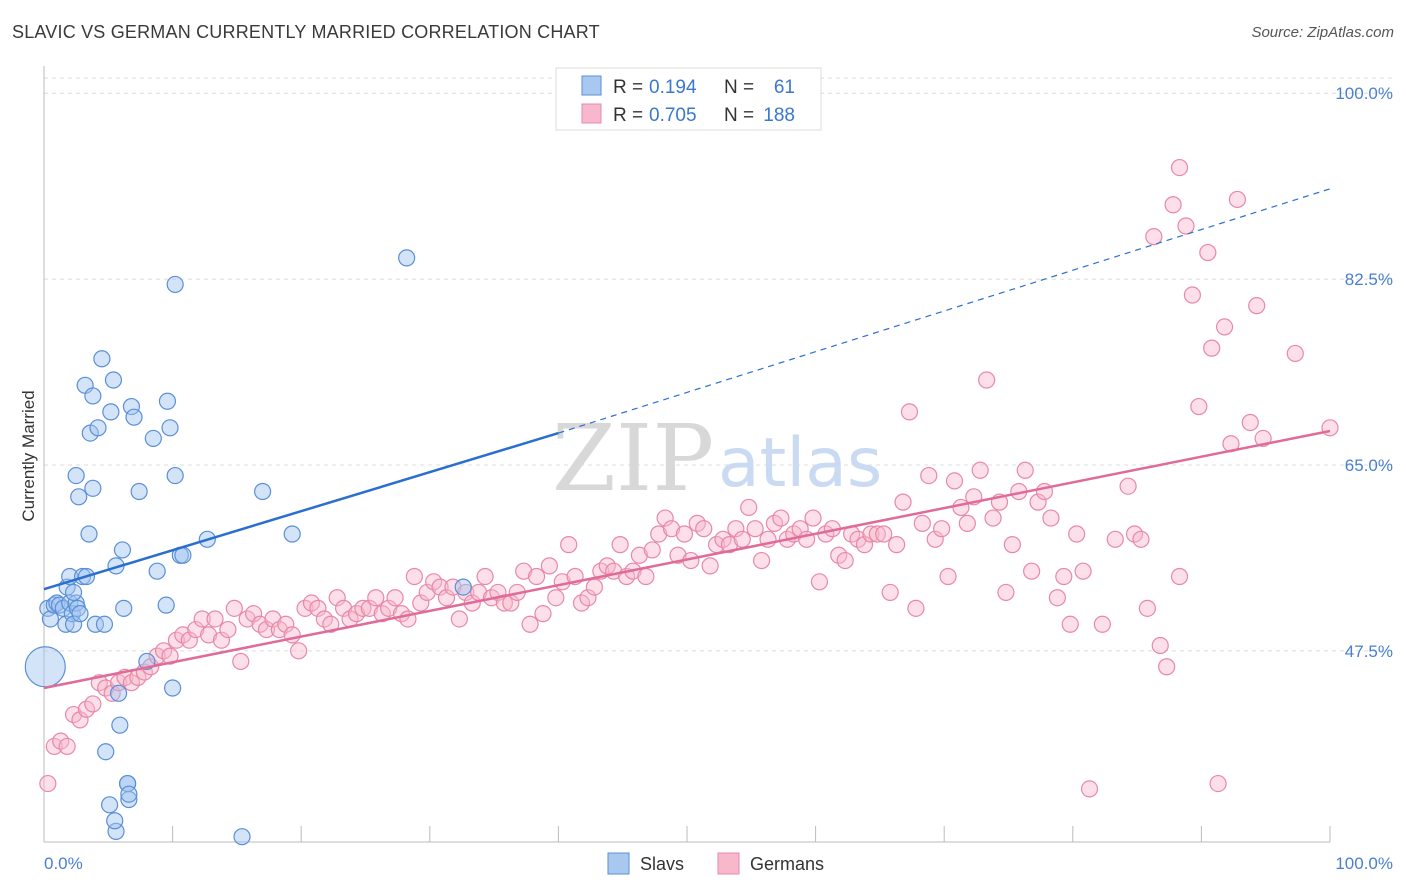 The image size is (1406, 892). I want to click on bottom-legend-label-1: Germans, so click(787, 864).